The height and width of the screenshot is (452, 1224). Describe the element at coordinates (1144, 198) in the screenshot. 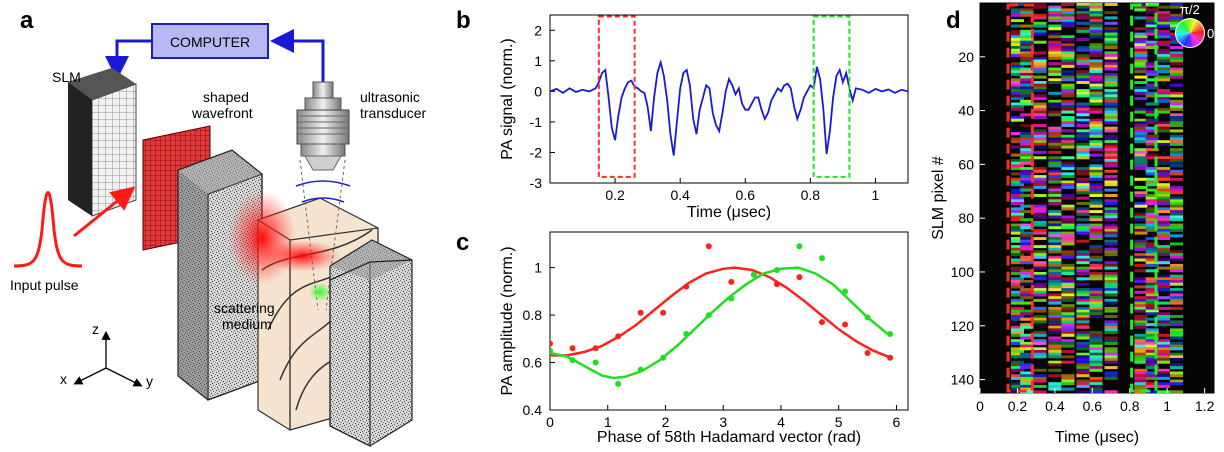

I see `heatmap-highlight-box` at that location.